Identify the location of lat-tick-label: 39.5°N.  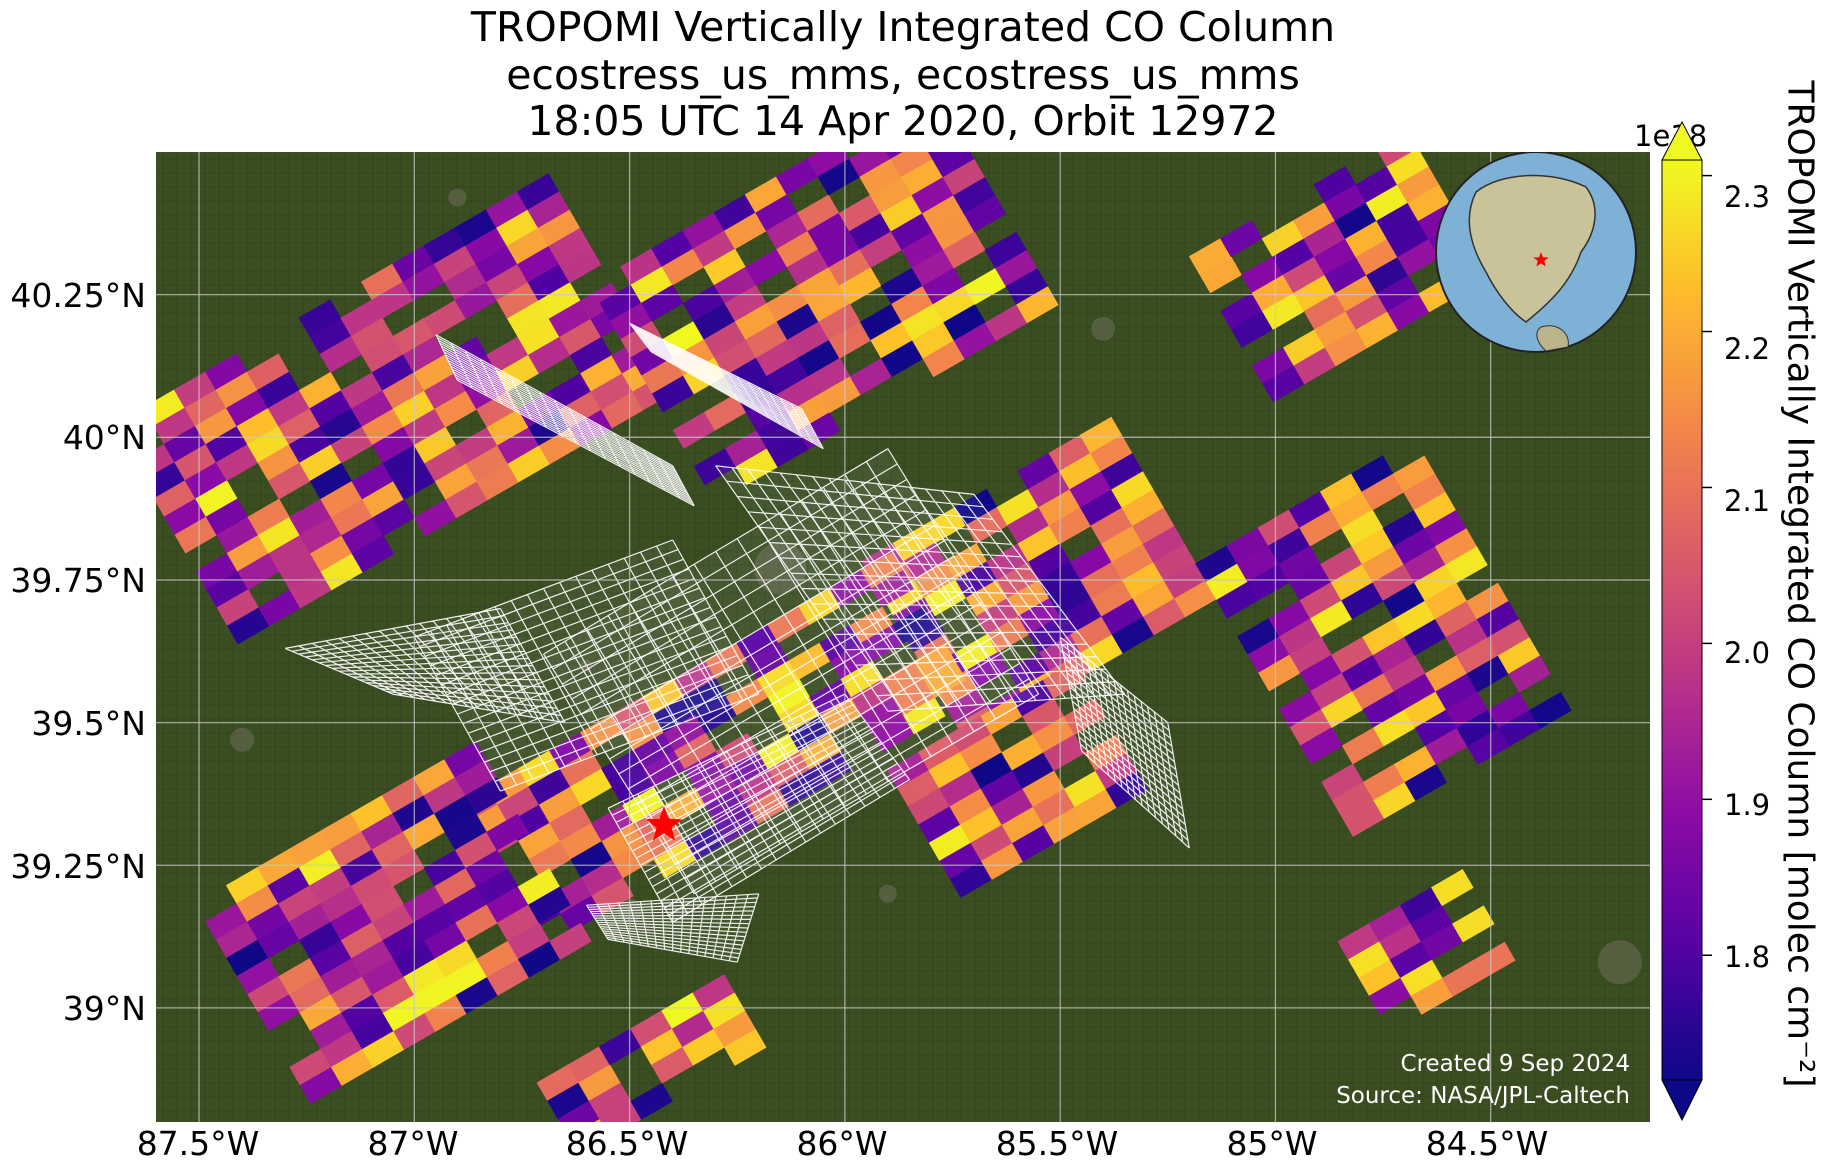
(88, 723).